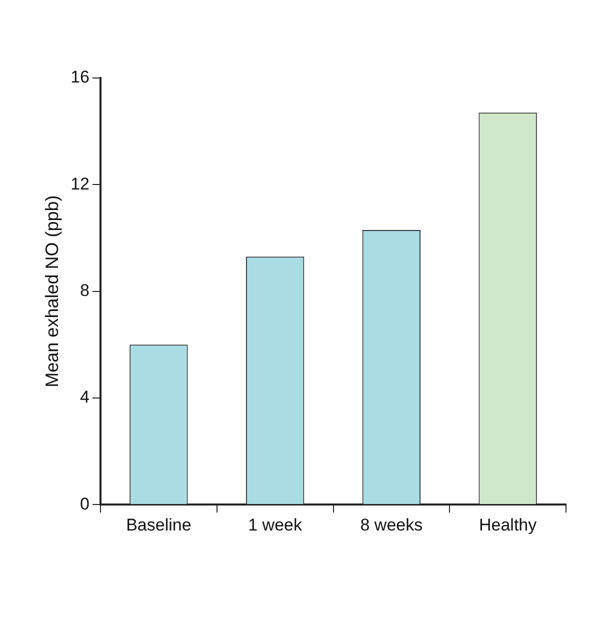  What do you see at coordinates (391, 524) in the screenshot?
I see `x-tick-label: 8 weeks` at bounding box center [391, 524].